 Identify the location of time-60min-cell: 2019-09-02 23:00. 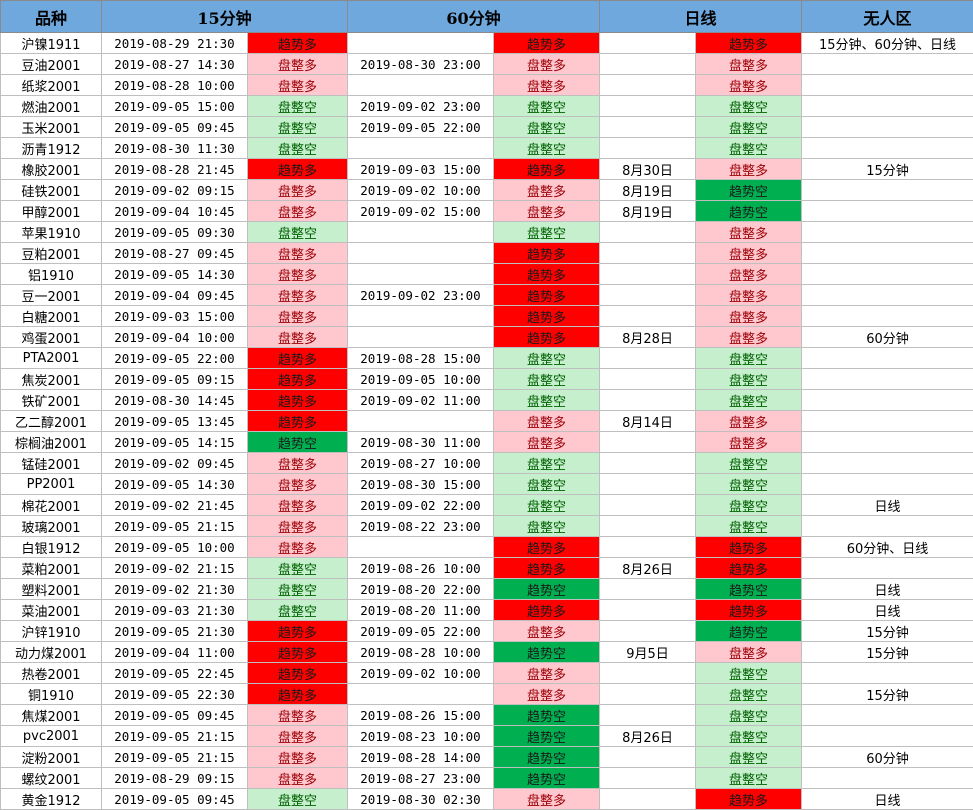
(420, 106).